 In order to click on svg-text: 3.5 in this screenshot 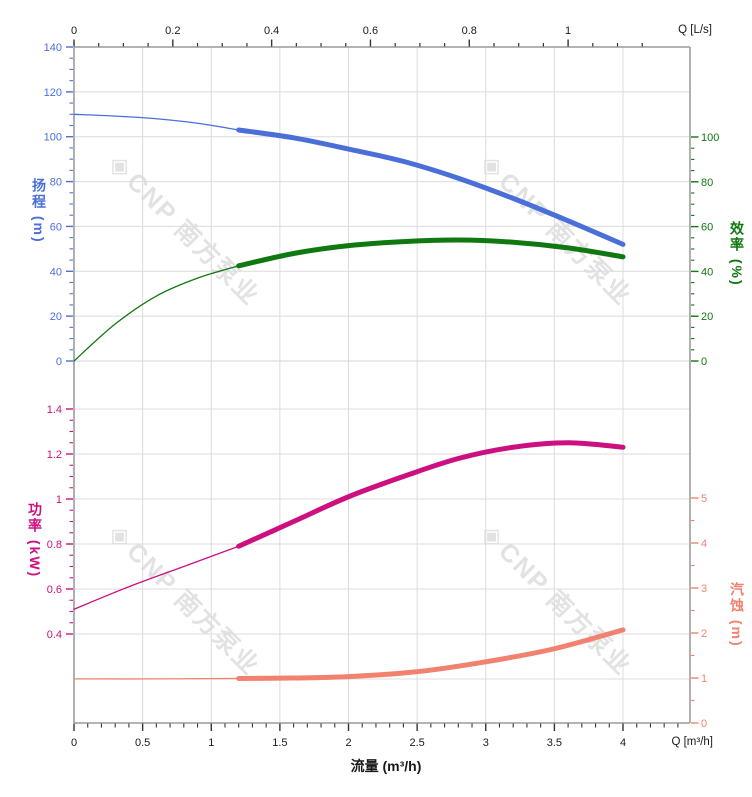, I will do `click(554, 743)`.